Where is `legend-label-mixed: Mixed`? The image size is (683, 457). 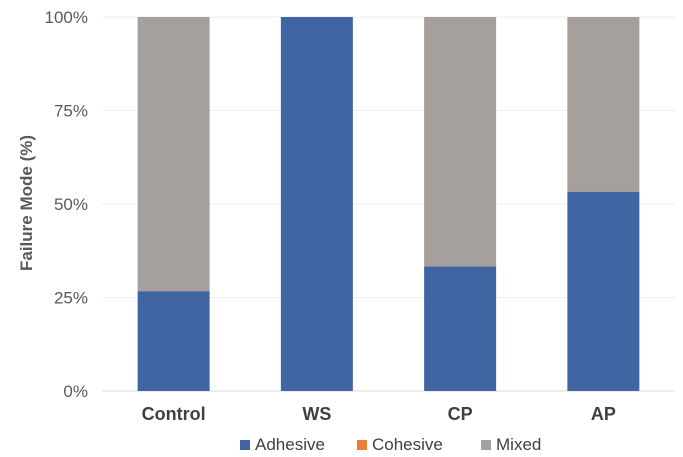 legend-label-mixed: Mixed is located at coordinates (518, 444).